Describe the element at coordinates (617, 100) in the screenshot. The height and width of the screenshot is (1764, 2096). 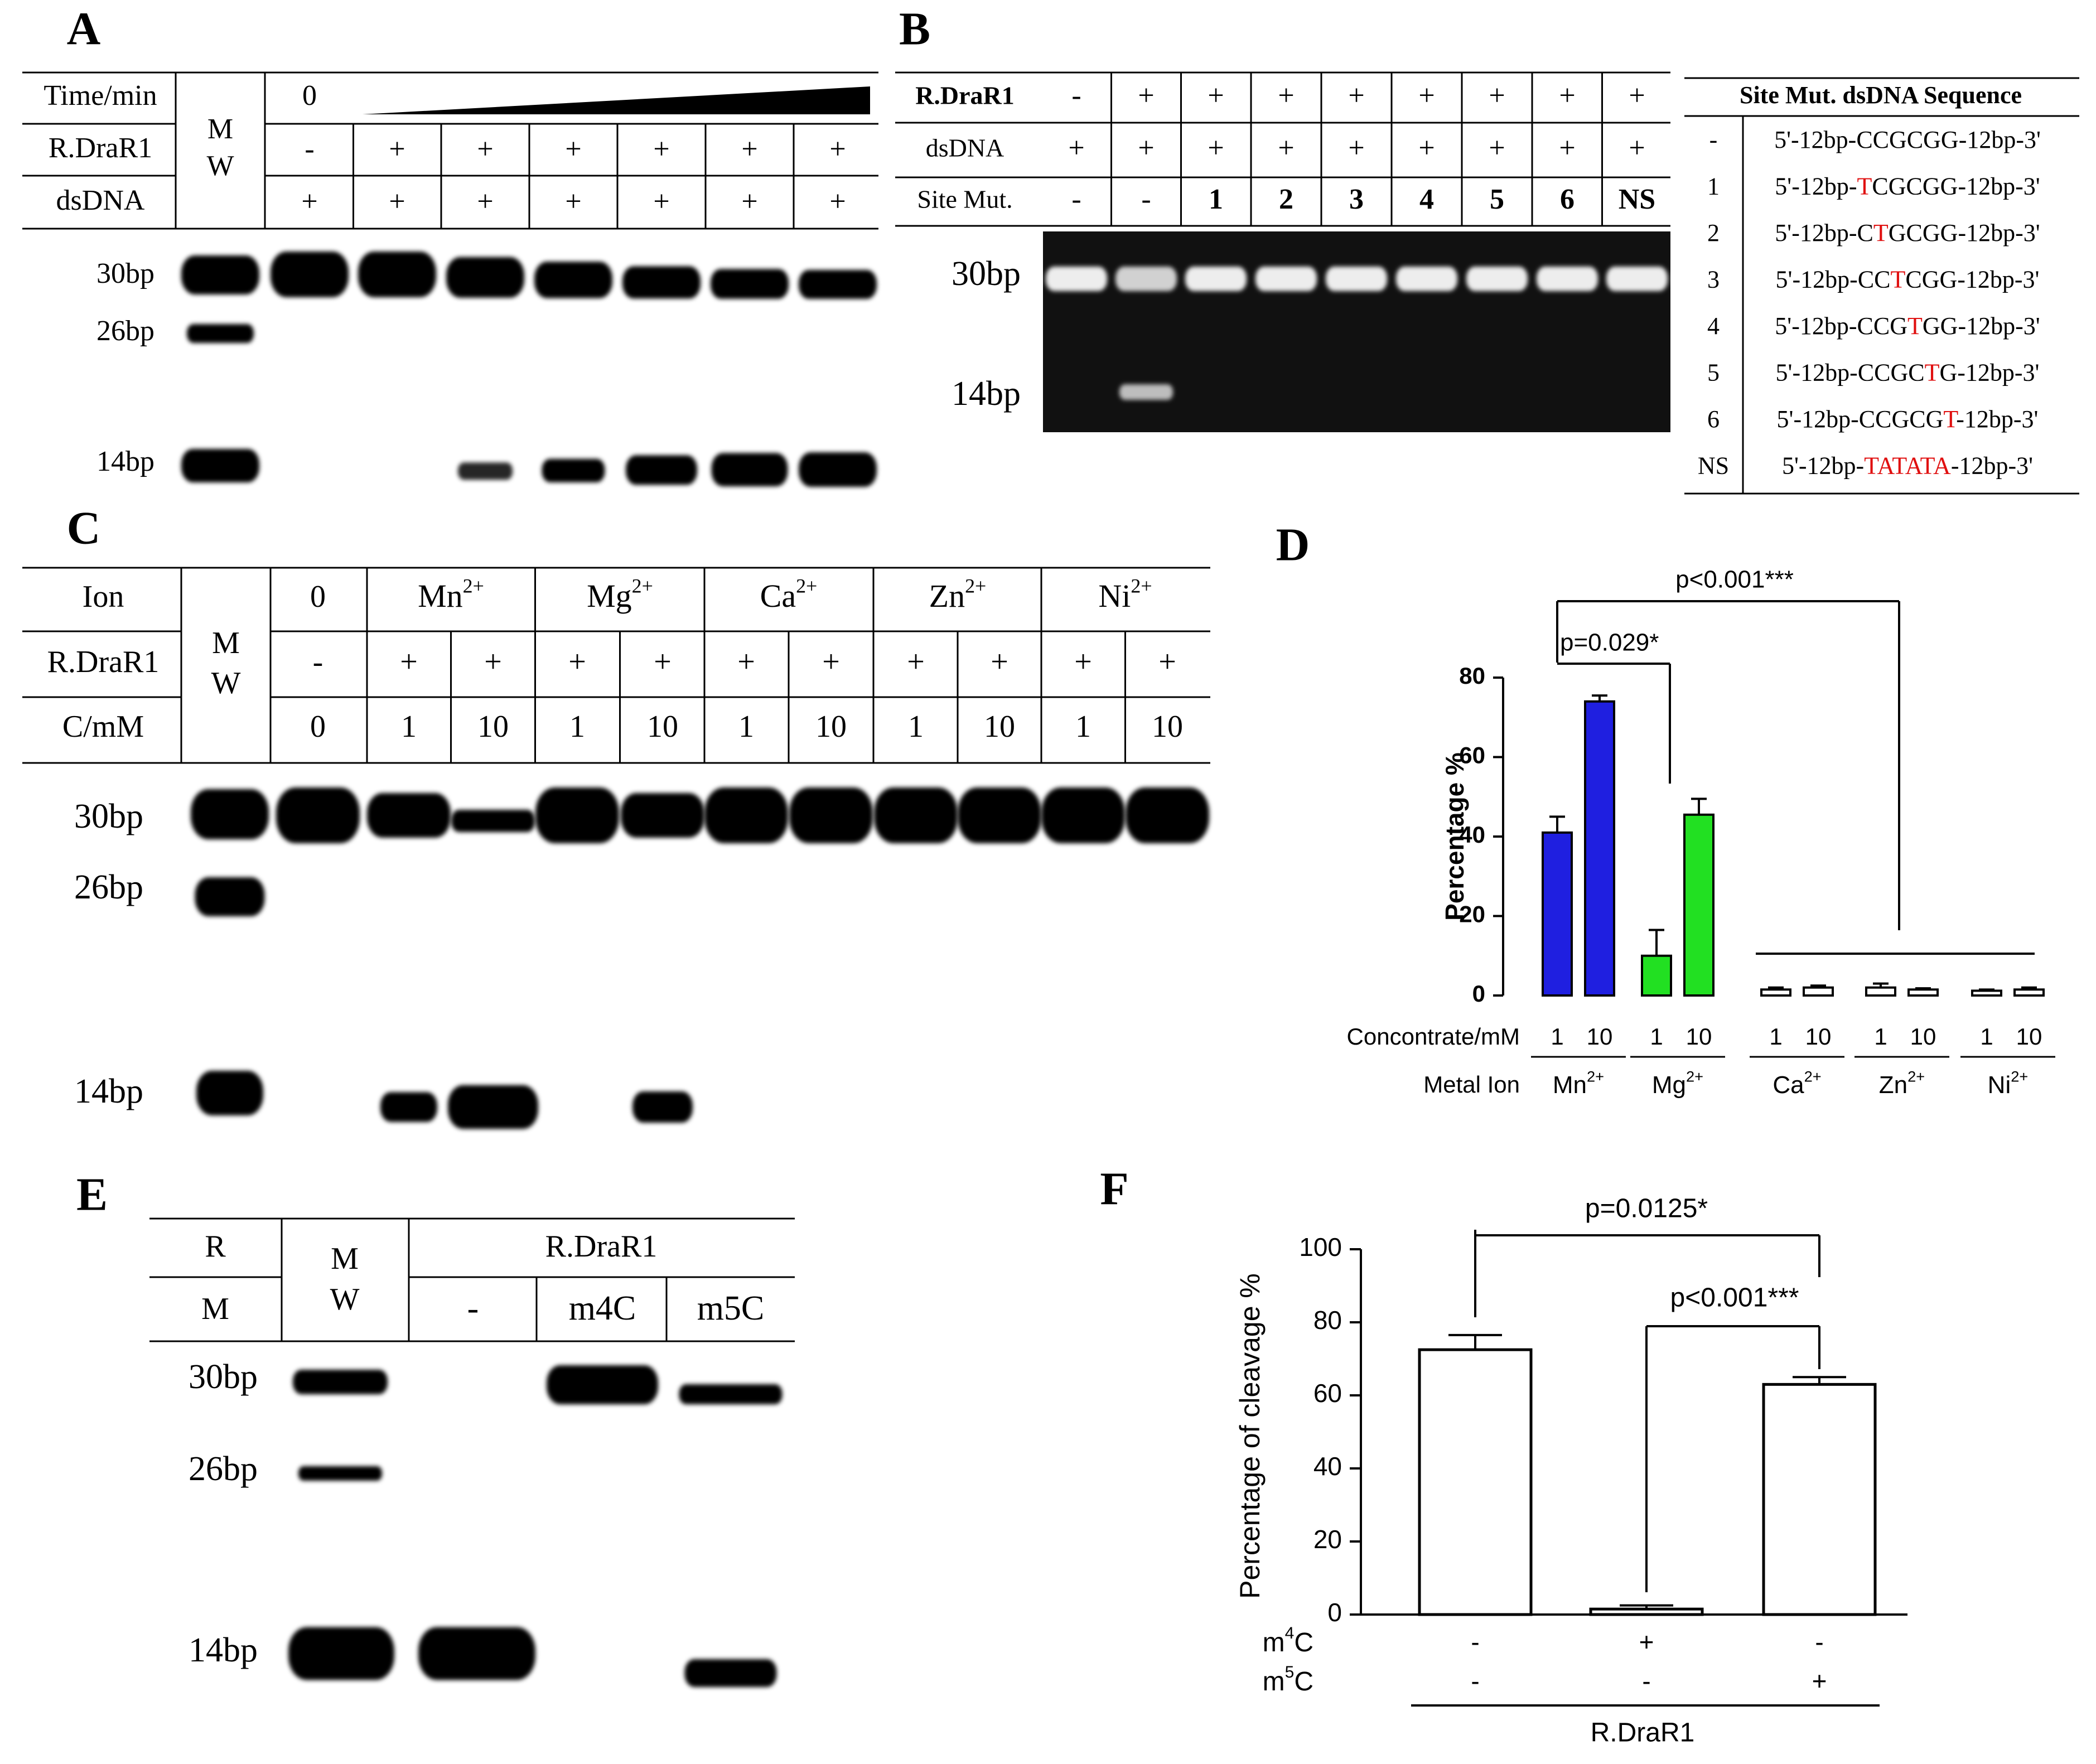
I see `time-gradient-wedge` at that location.